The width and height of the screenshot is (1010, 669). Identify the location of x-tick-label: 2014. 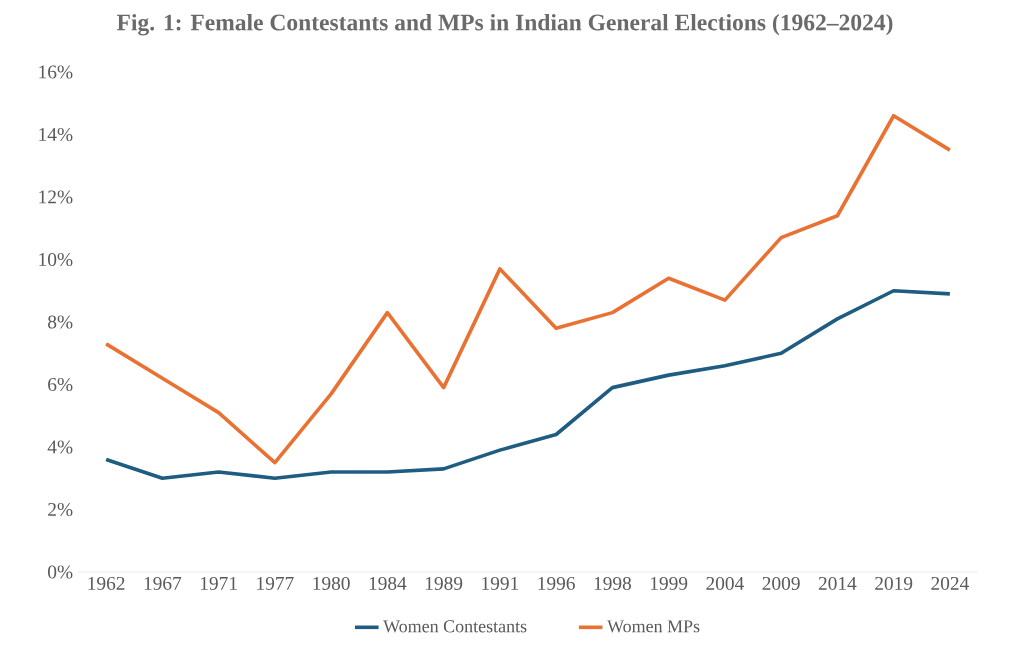
(837, 583).